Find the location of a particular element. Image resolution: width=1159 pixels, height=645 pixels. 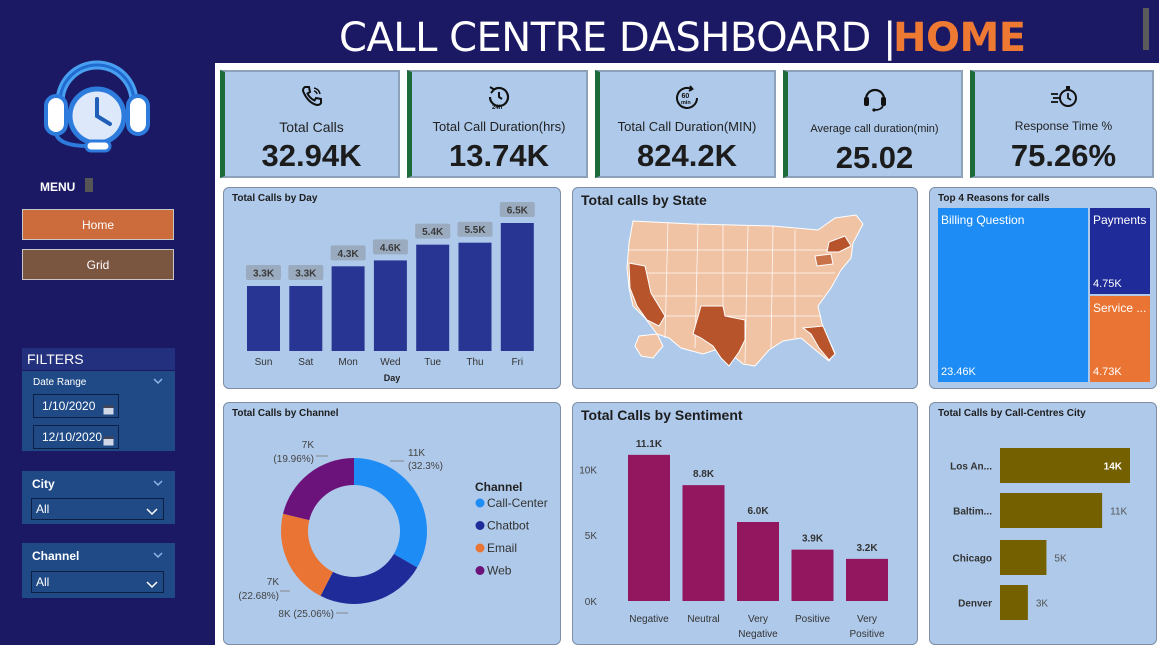

data-label: 4.6K is located at coordinates (391, 248).